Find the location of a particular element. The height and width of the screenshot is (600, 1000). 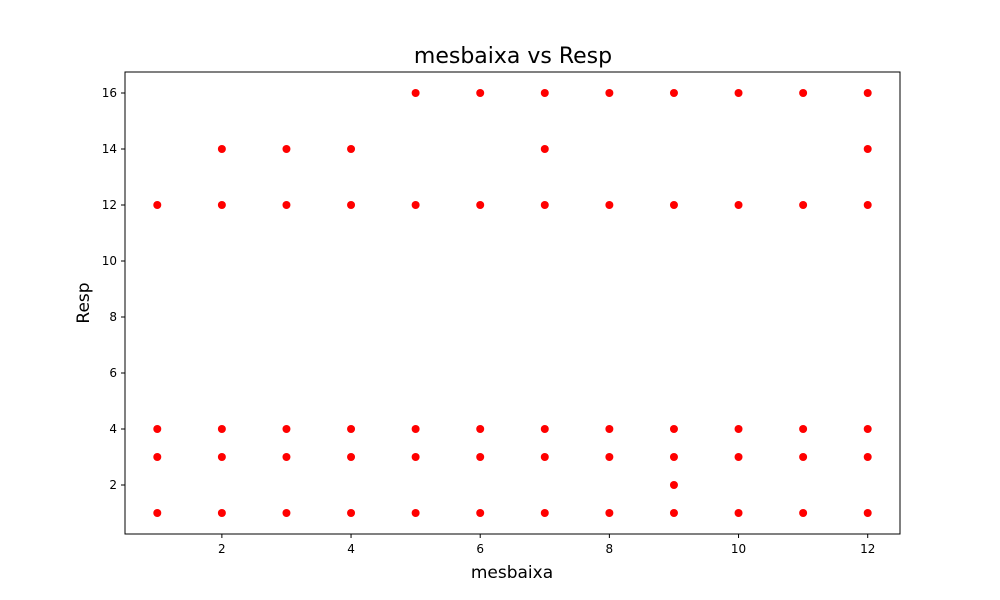

x-tick-label: 6 is located at coordinates (480, 549).